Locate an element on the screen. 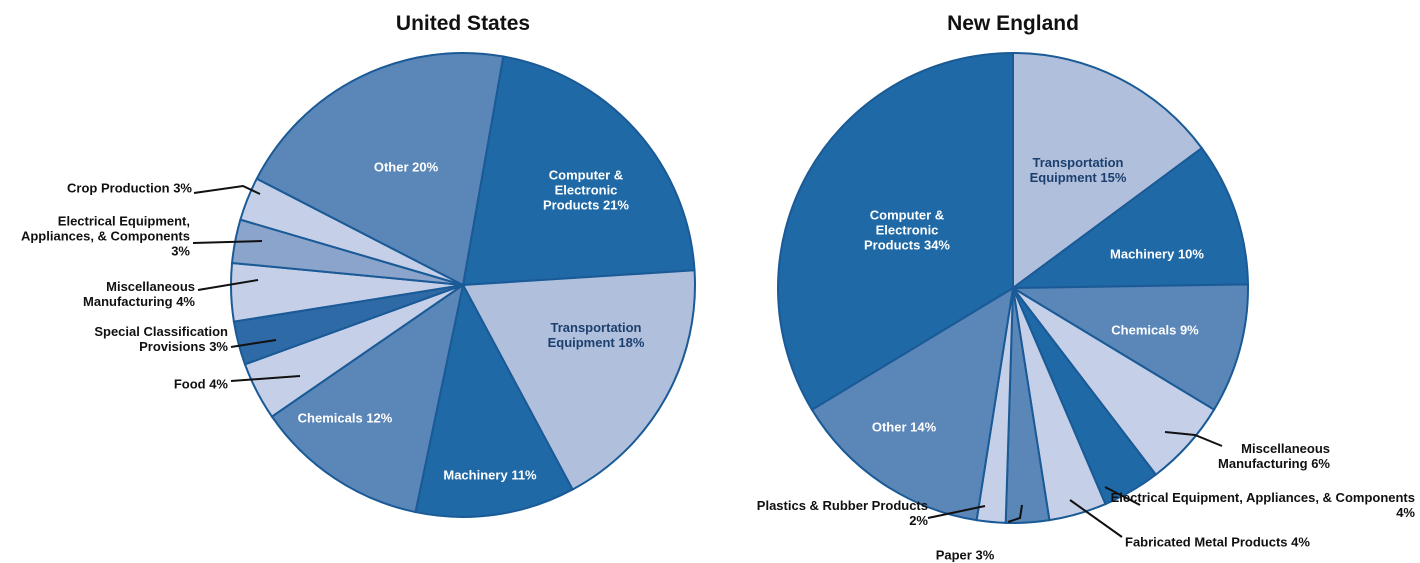  slice-label: Transportation Equipment 15% is located at coordinates (1078, 170).